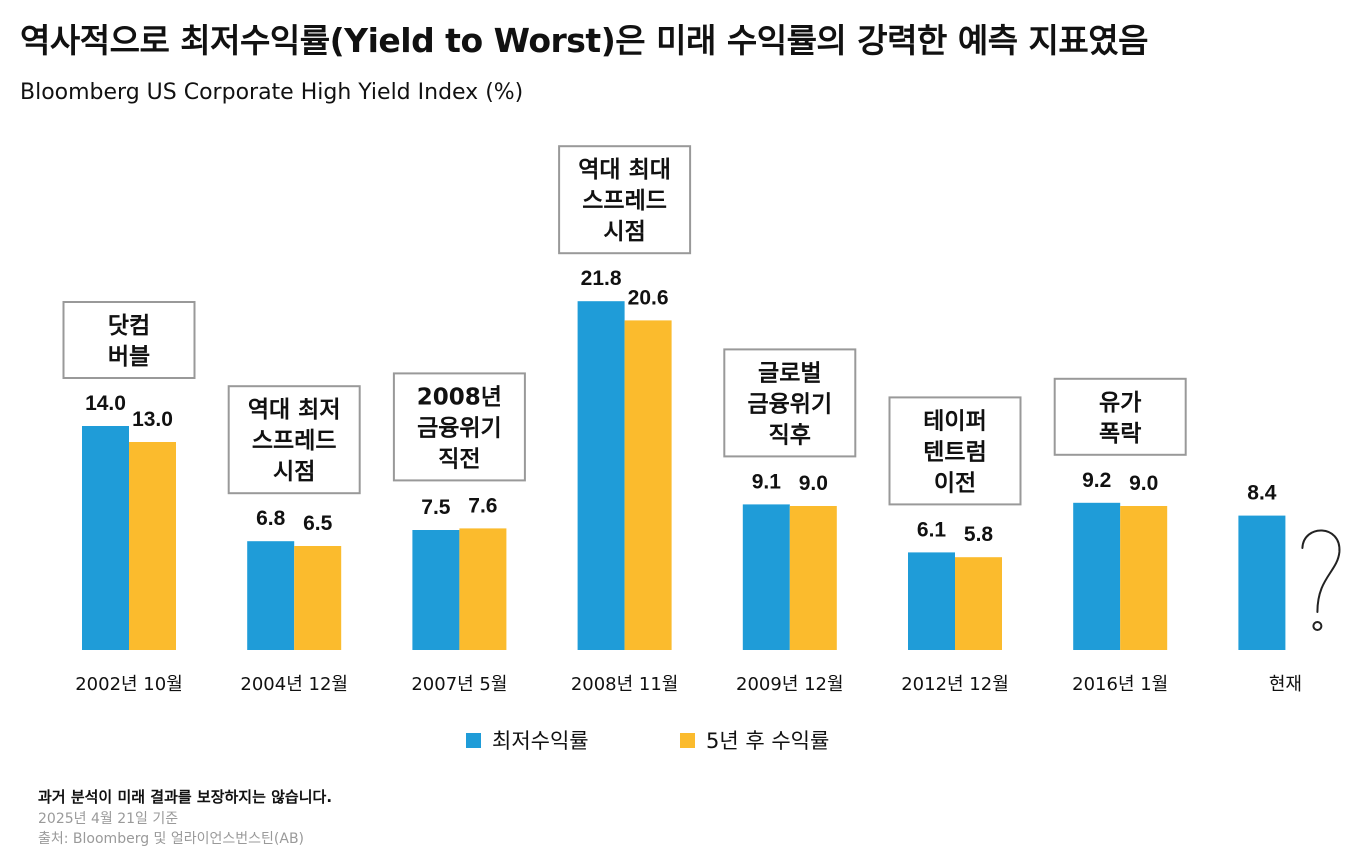  Describe the element at coordinates (540, 741) in the screenshot. I see `legend-label-0: 최저수익률` at that location.